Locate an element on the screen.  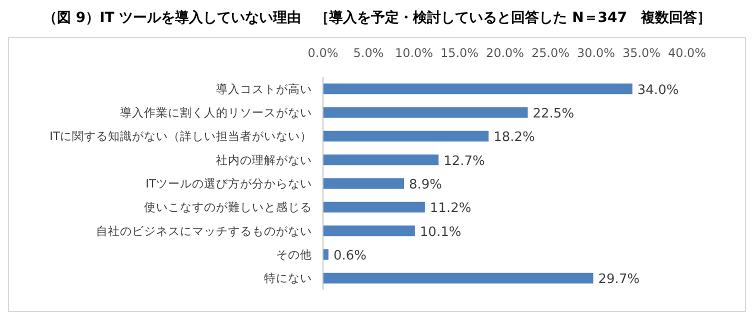
data-label: 8.9% is located at coordinates (425, 185).